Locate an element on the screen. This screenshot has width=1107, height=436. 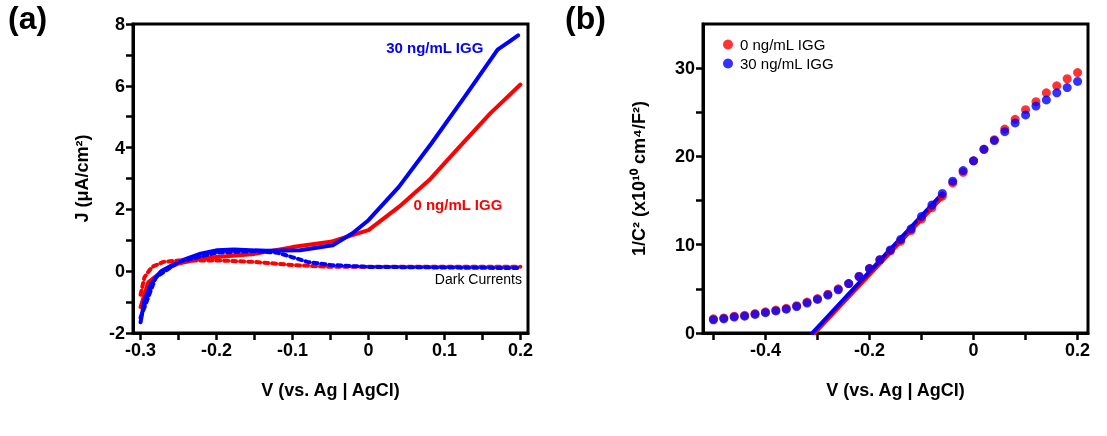
y-tick-label: 4 is located at coordinates (119, 147).